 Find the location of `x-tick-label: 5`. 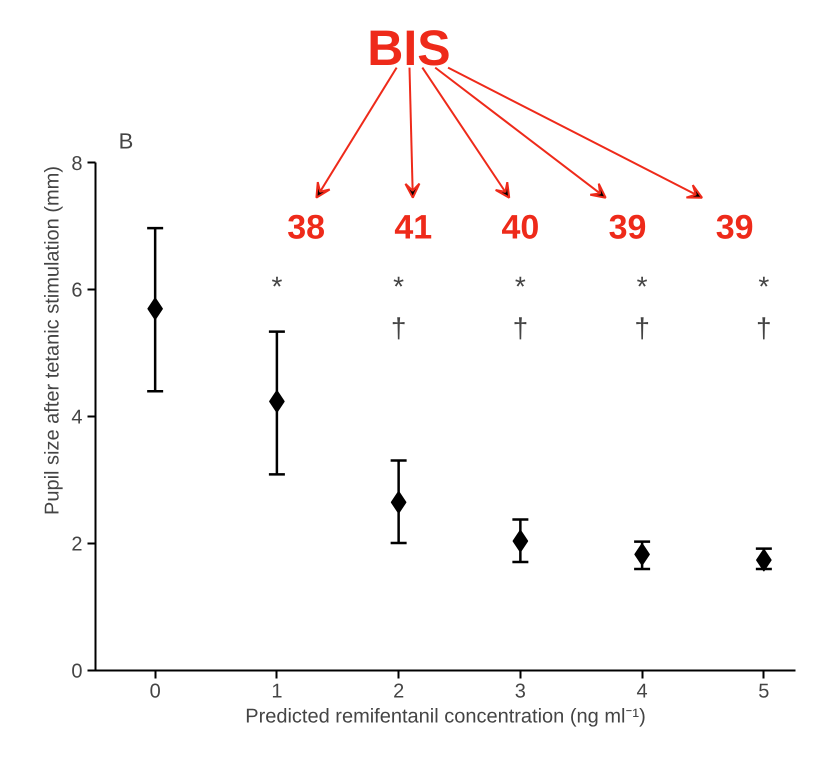

x-tick-label: 5 is located at coordinates (764, 691).